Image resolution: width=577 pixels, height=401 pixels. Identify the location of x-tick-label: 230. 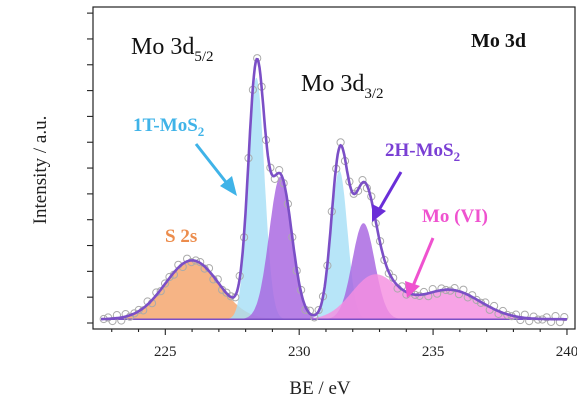
(299, 352).